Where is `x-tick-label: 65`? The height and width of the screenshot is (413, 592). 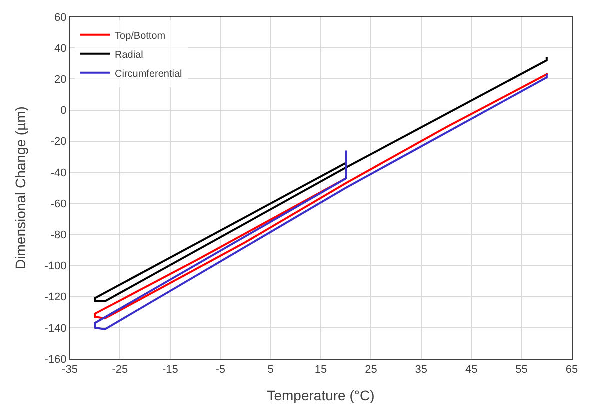
x-tick-label: 65 is located at coordinates (572, 370).